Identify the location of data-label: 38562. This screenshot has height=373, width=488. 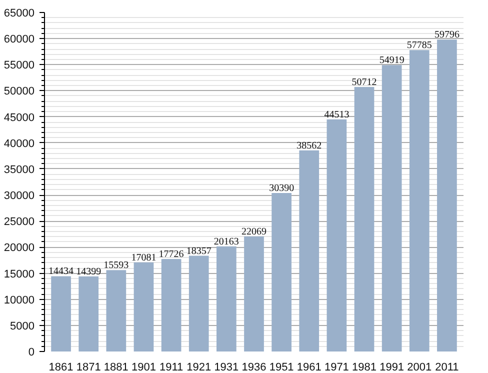
(309, 146).